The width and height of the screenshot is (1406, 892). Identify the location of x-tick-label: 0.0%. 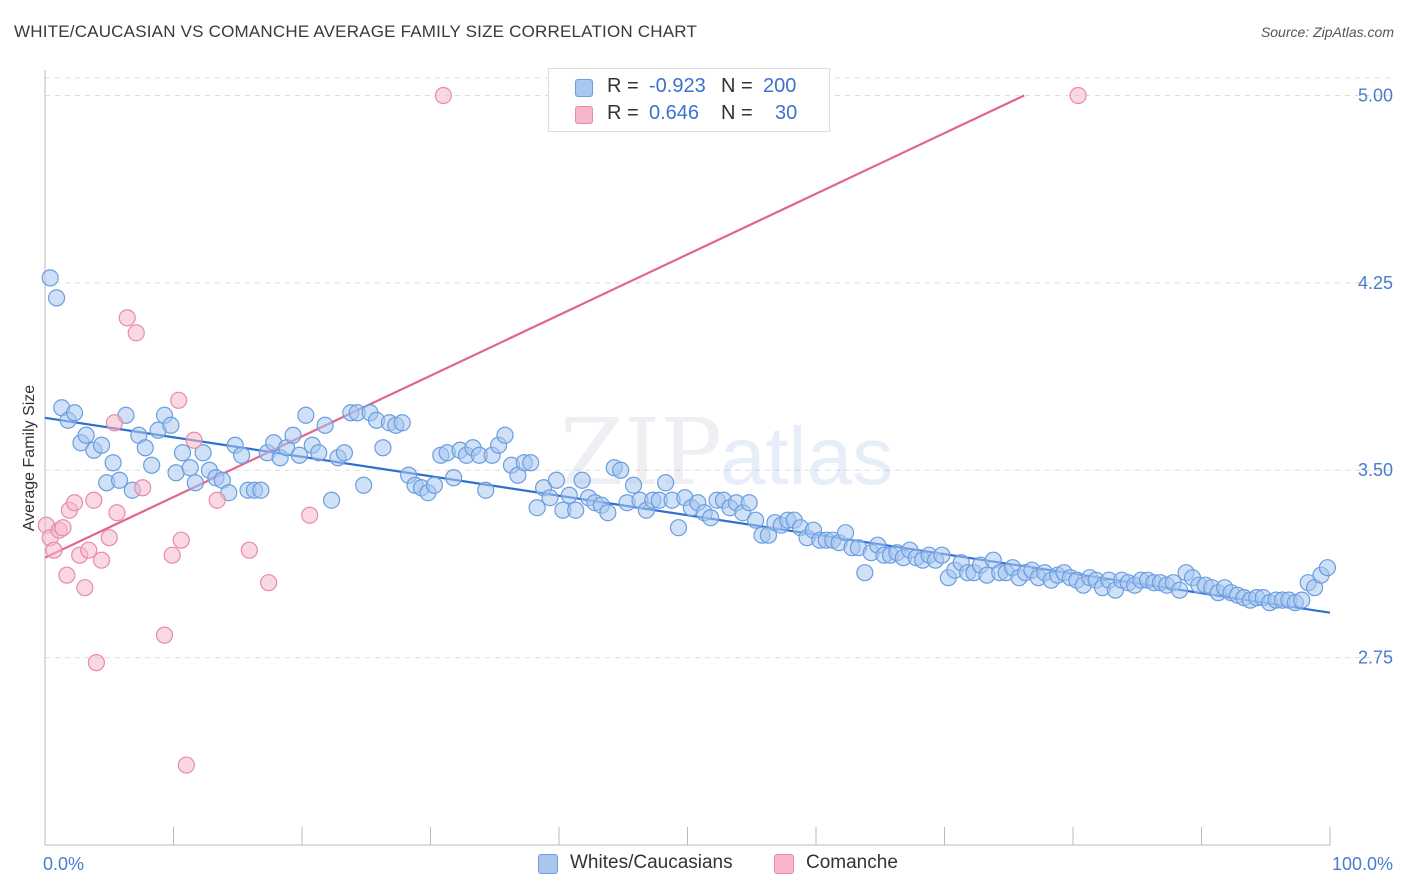
(63, 864).